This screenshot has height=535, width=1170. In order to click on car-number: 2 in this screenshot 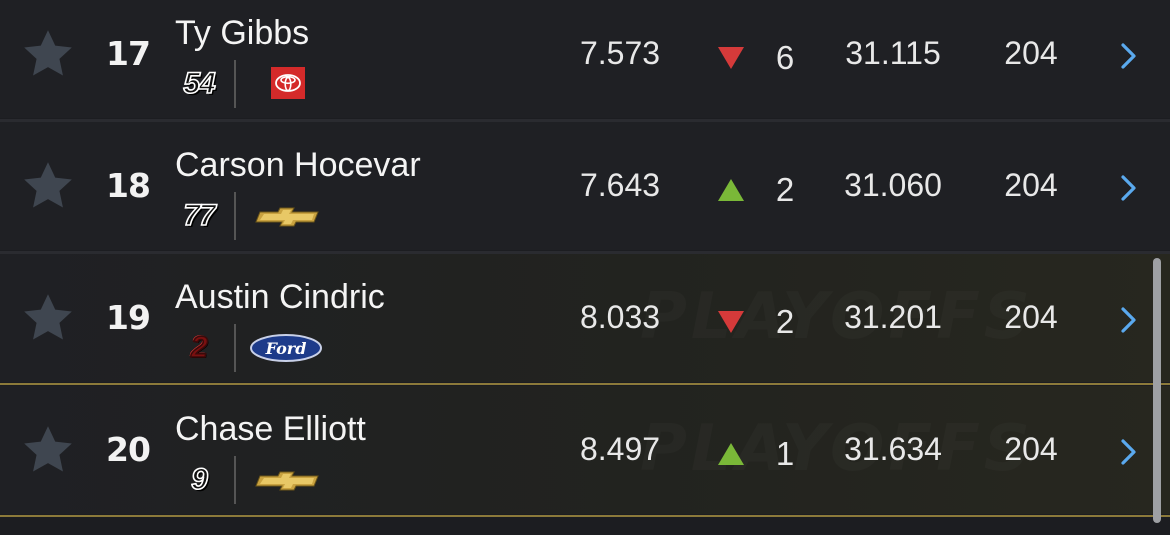, I will do `click(199, 347)`.